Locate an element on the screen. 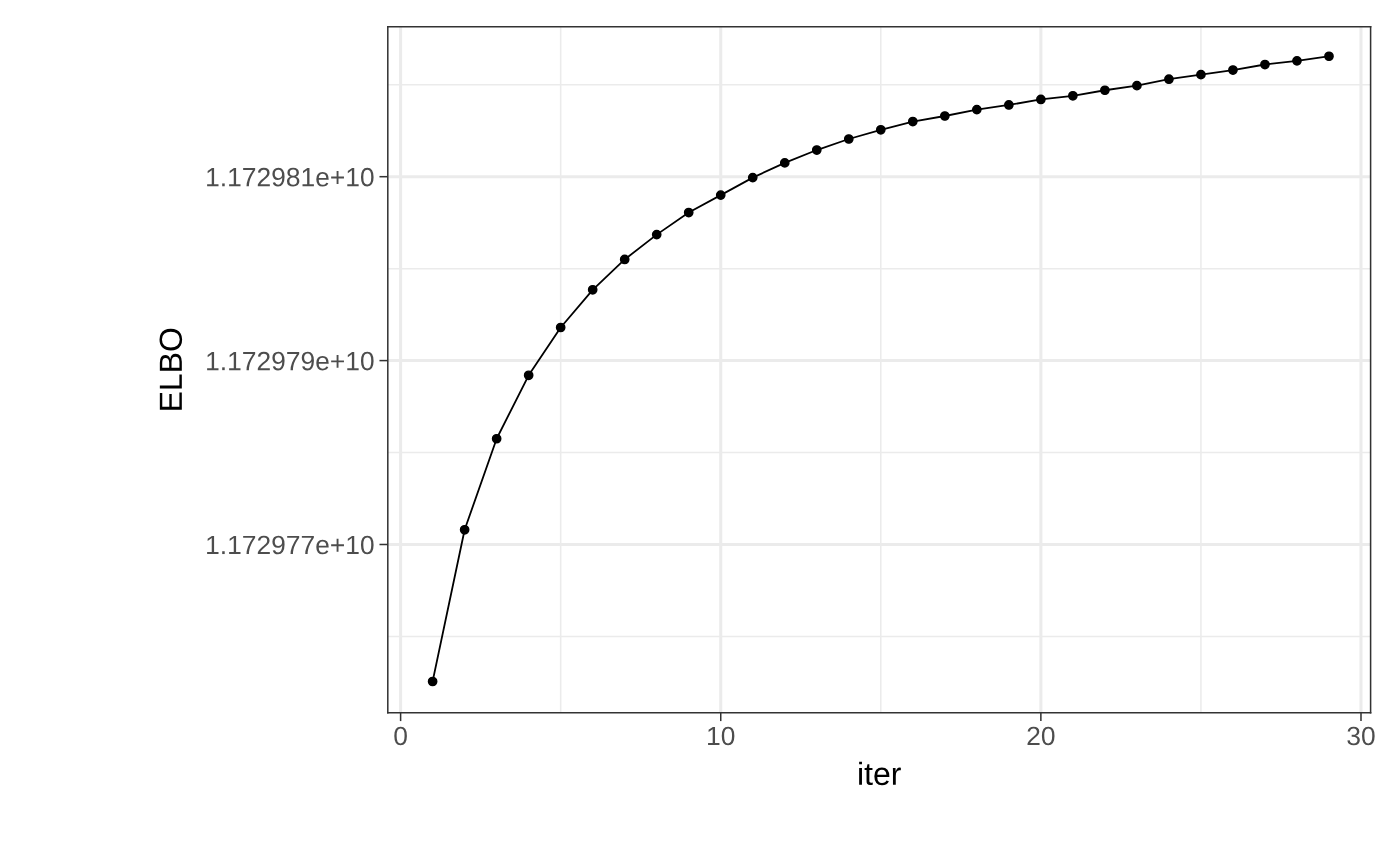 Image resolution: width=1400 pixels, height=865 pixels. x-axis-title: iter is located at coordinates (880, 773).